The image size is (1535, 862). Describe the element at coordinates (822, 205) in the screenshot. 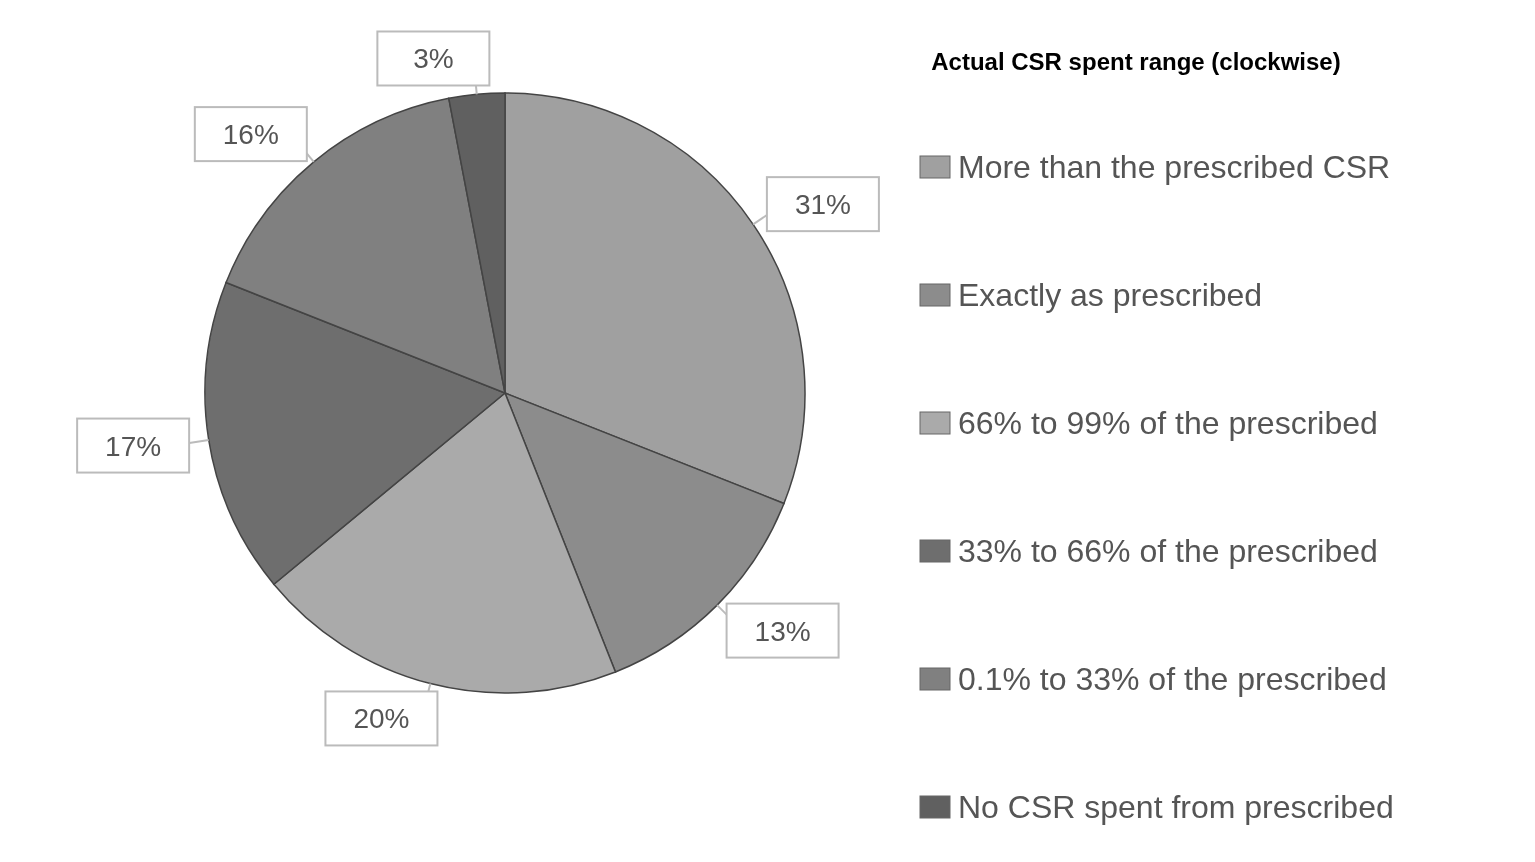

I see `data-label: 31%` at that location.